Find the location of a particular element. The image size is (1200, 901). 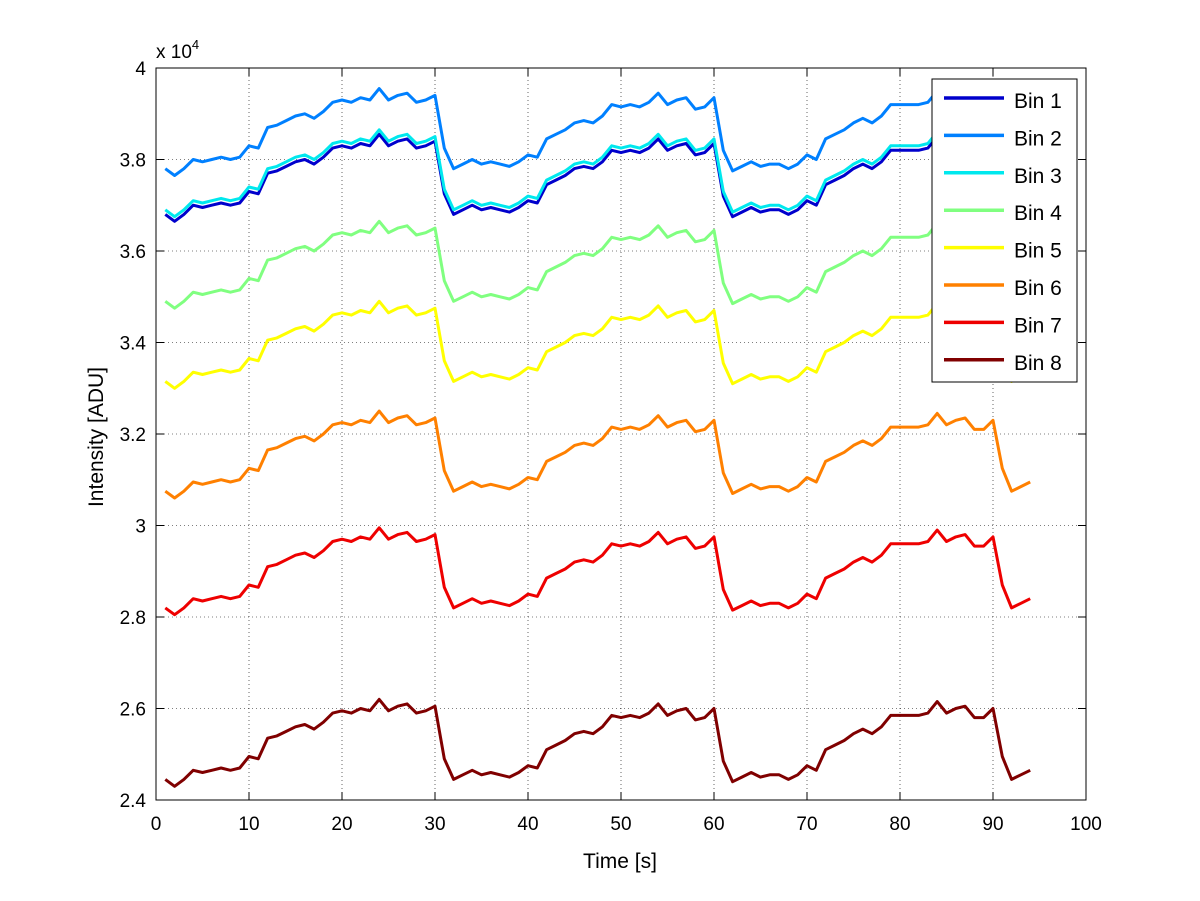

y-axis-label: Intensity [ADU] is located at coordinates (96, 437).